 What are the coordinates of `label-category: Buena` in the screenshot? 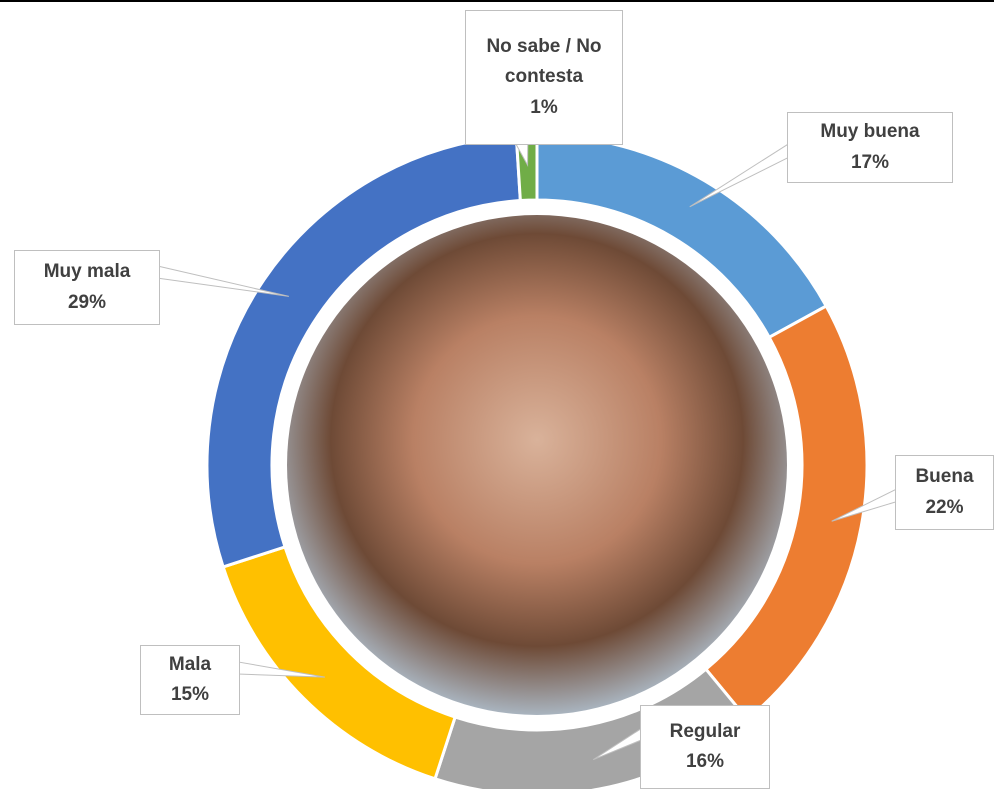 It's located at (944, 477).